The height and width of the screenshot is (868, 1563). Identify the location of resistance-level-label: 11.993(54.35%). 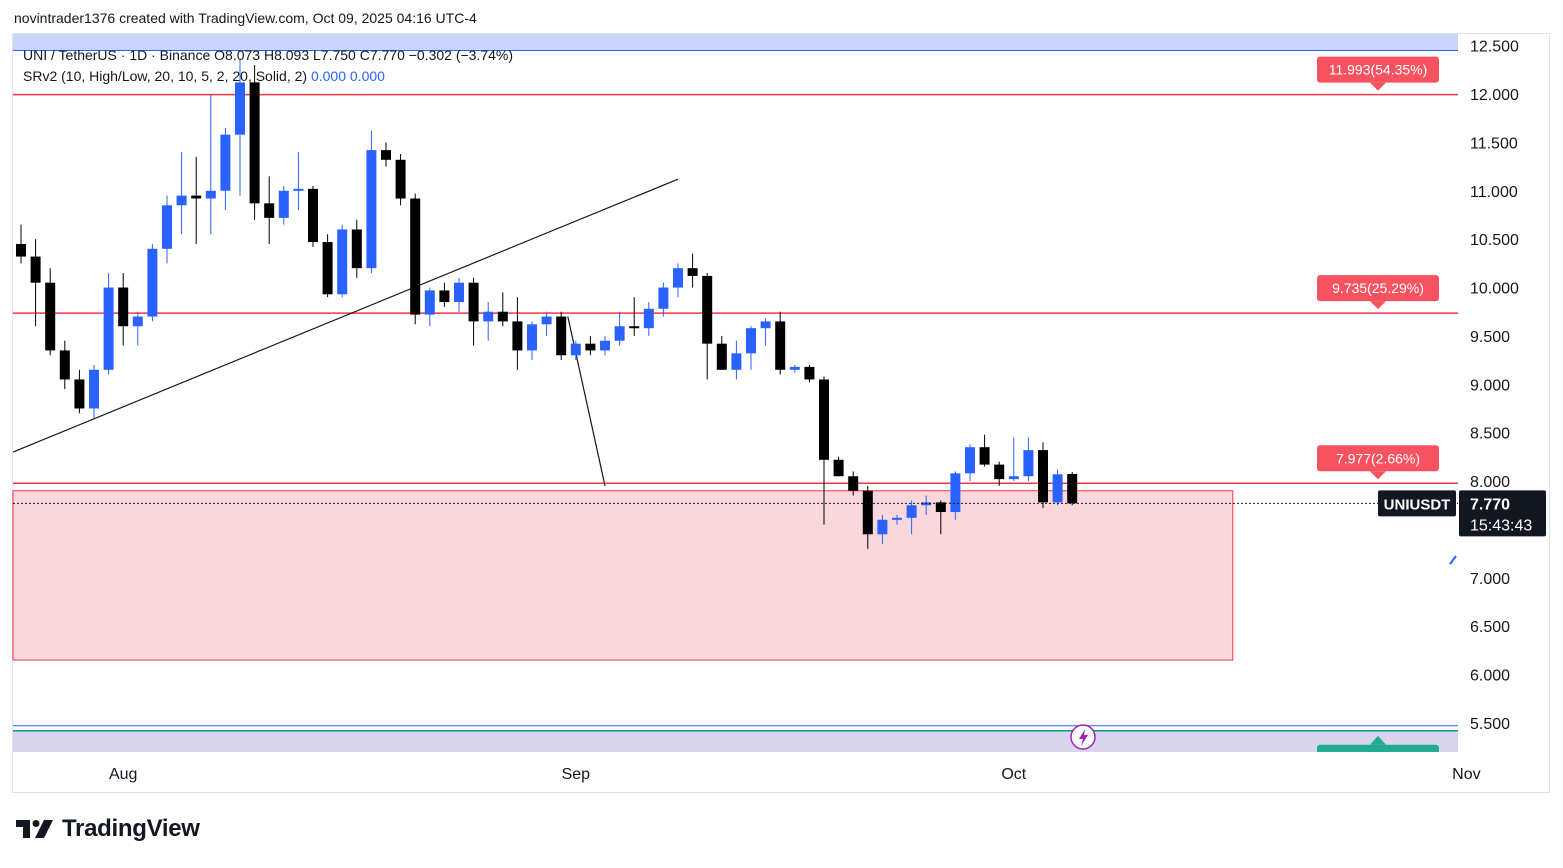
(1378, 73).